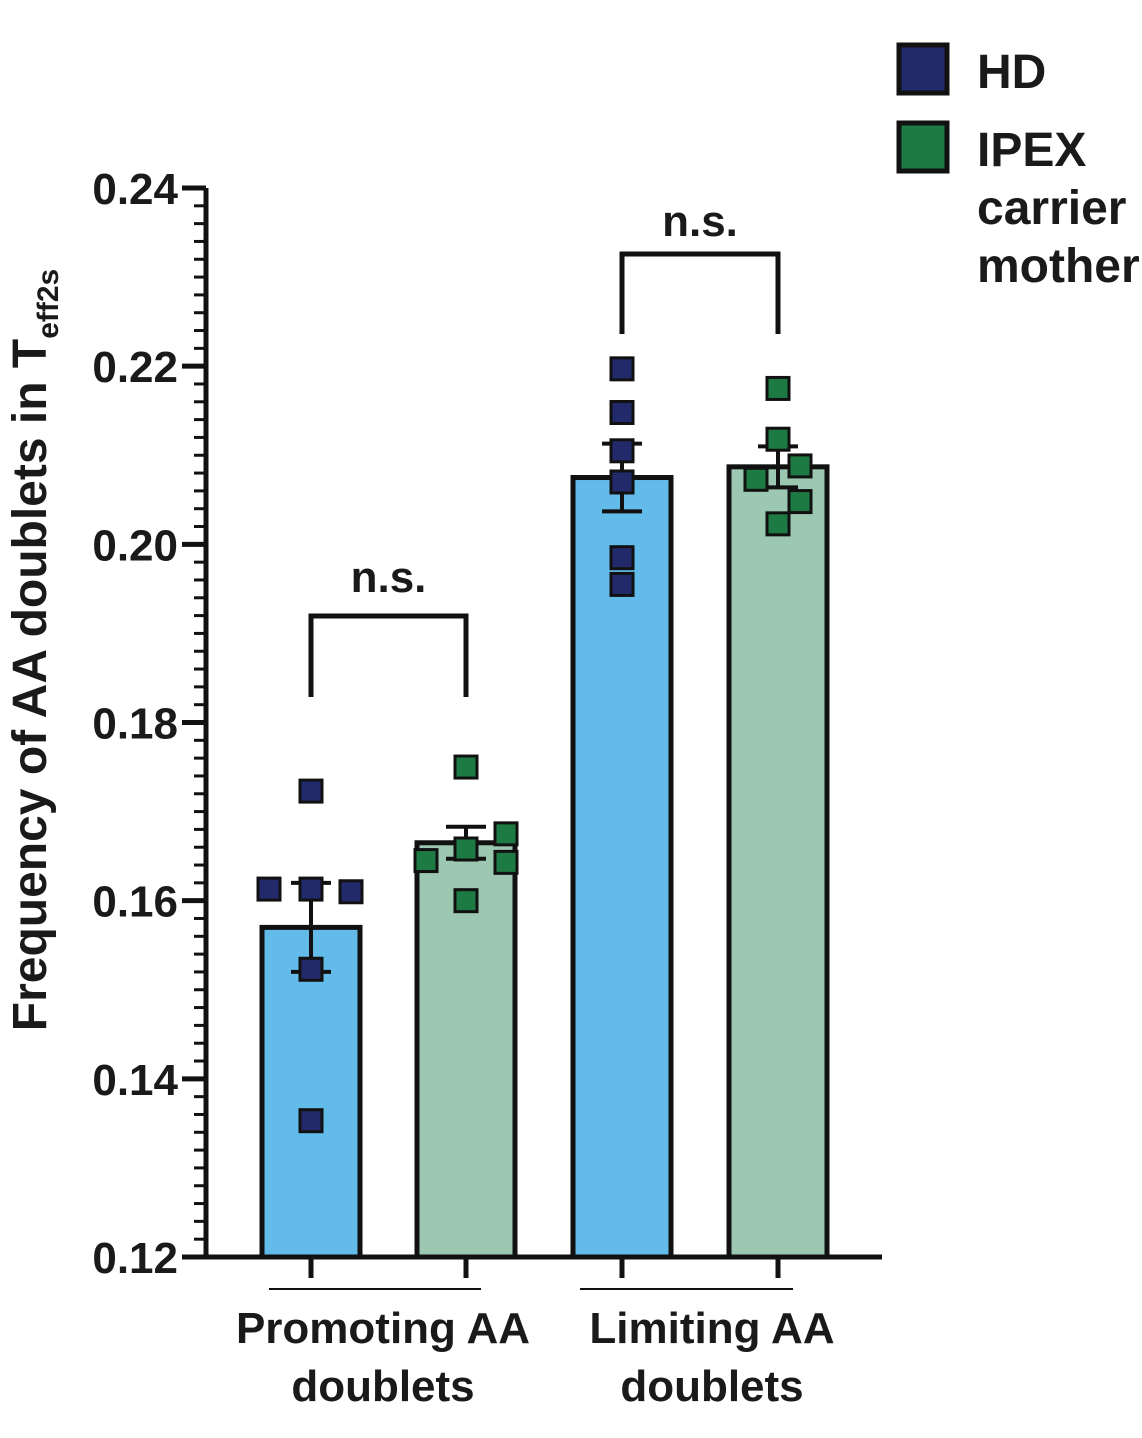  What do you see at coordinates (383, 1328) in the screenshot?
I see `x-group-label-0-0: Promoting AA` at bounding box center [383, 1328].